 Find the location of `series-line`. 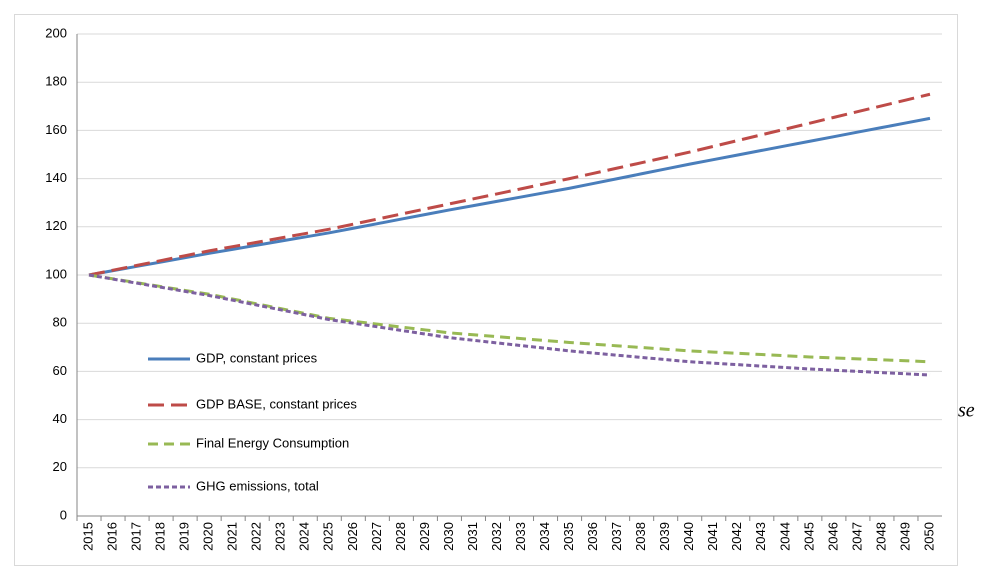

series-line is located at coordinates (509, 318).